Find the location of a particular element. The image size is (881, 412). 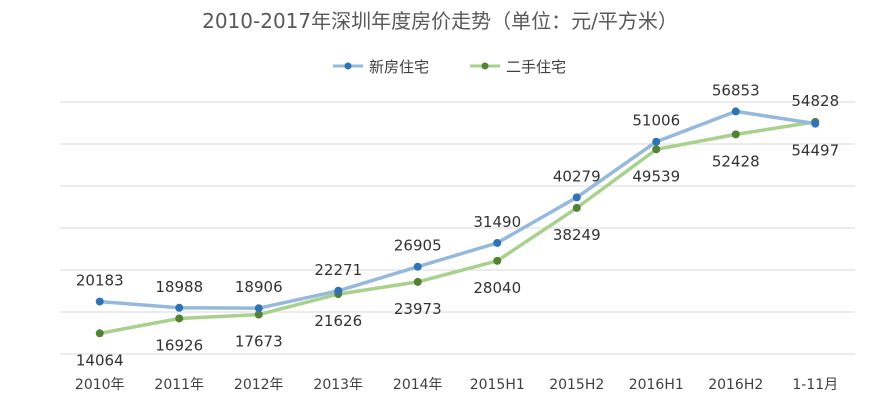

data-label: 31490 is located at coordinates (497, 222).